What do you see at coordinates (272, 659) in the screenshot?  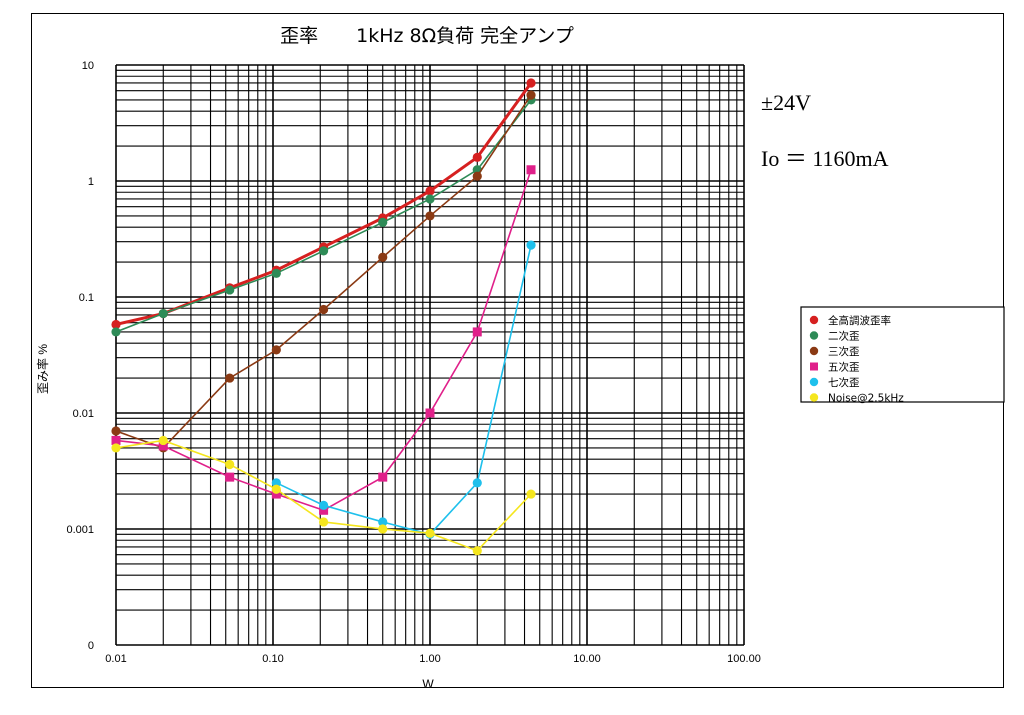 I see `x-tick-label: 0.10` at bounding box center [272, 659].